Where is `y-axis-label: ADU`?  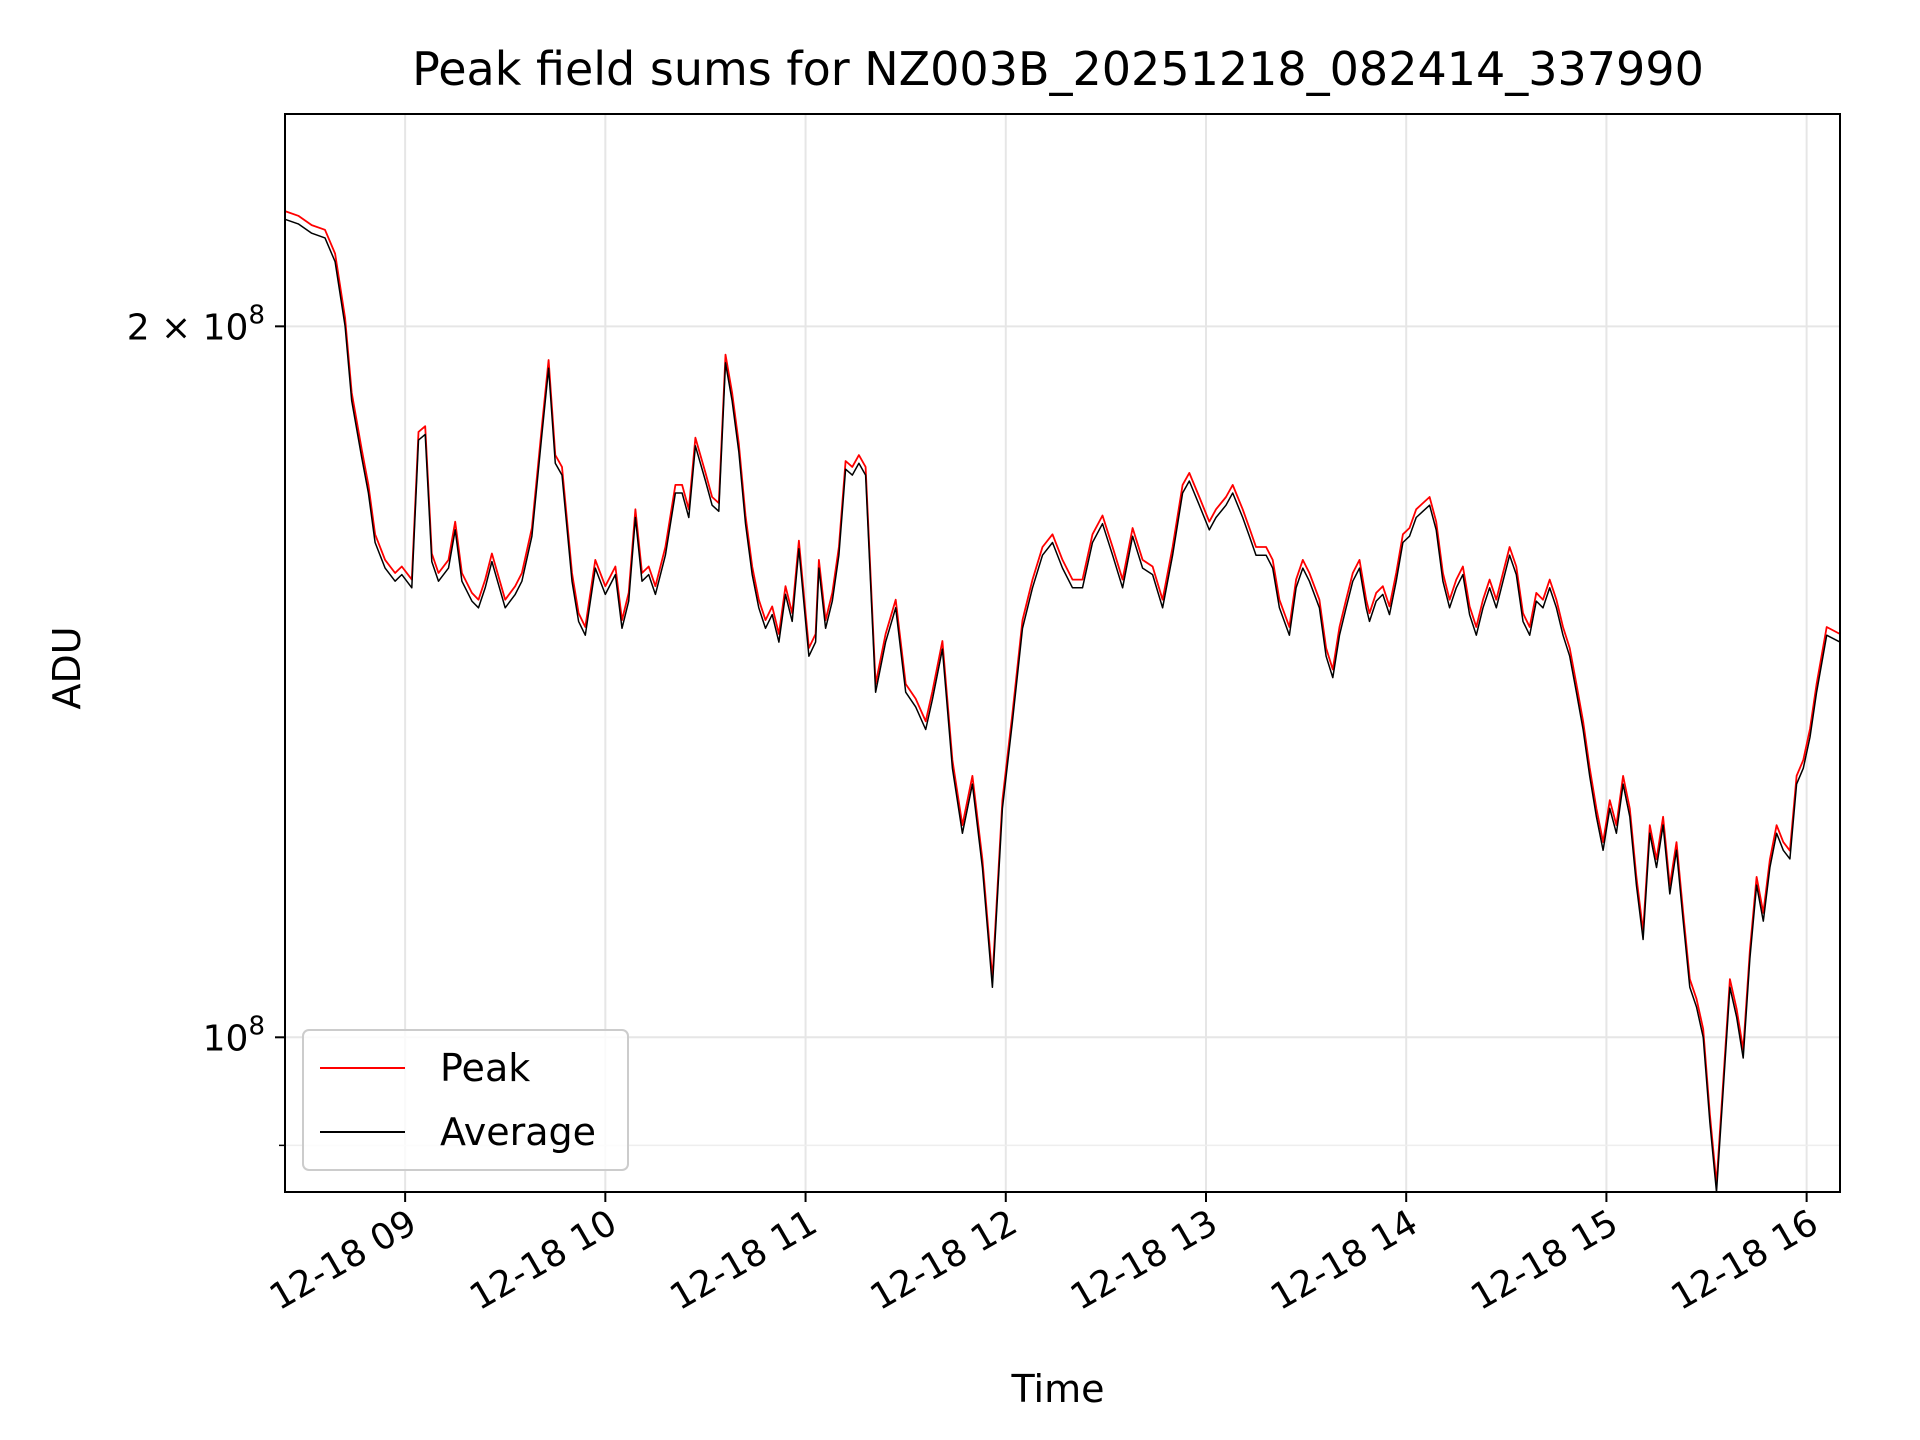
y-axis-label: ADU is located at coordinates (67, 667).